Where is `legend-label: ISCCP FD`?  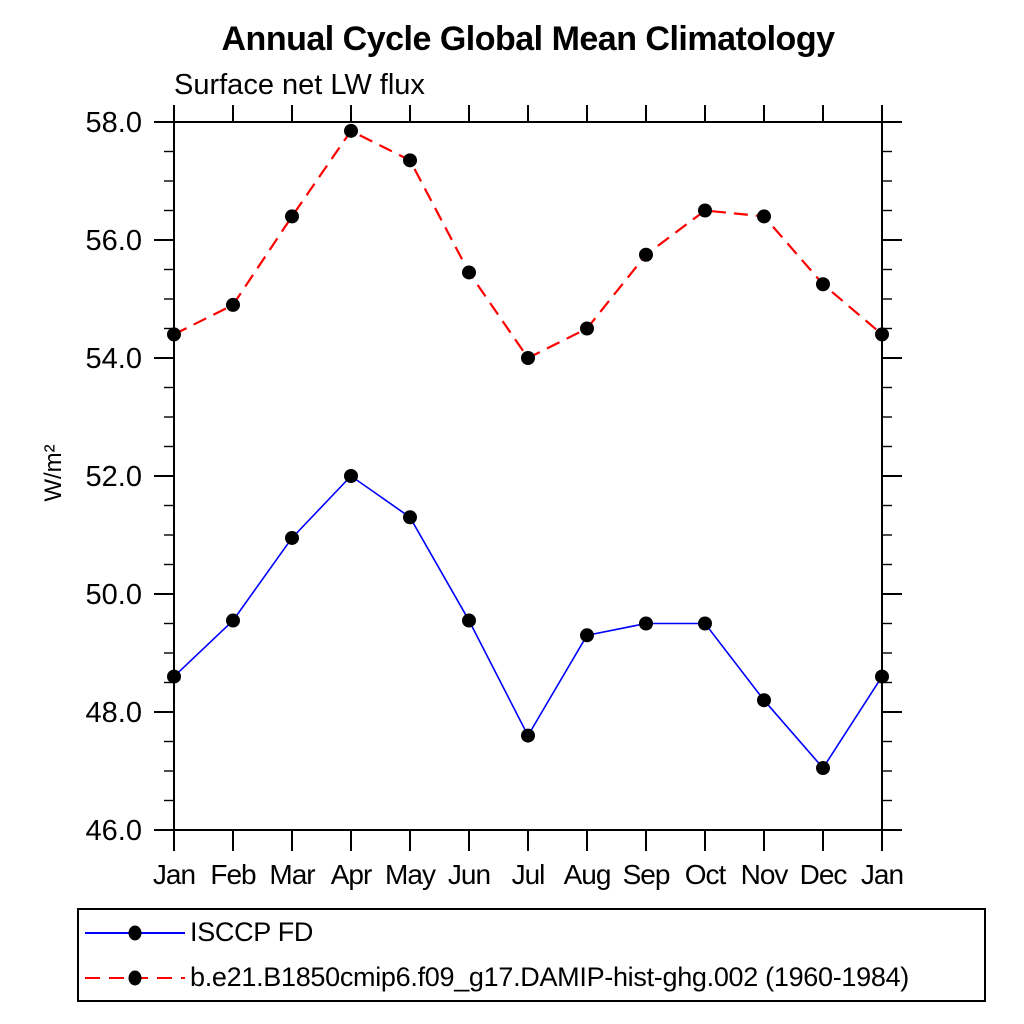
legend-label: ISCCP FD is located at coordinates (252, 932).